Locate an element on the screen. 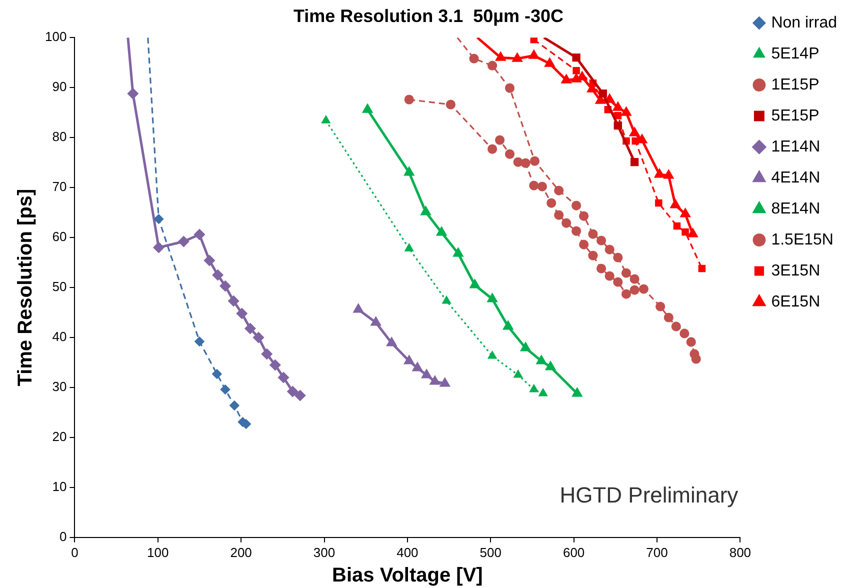  y-tick-label: 100 is located at coordinates (55, 36).